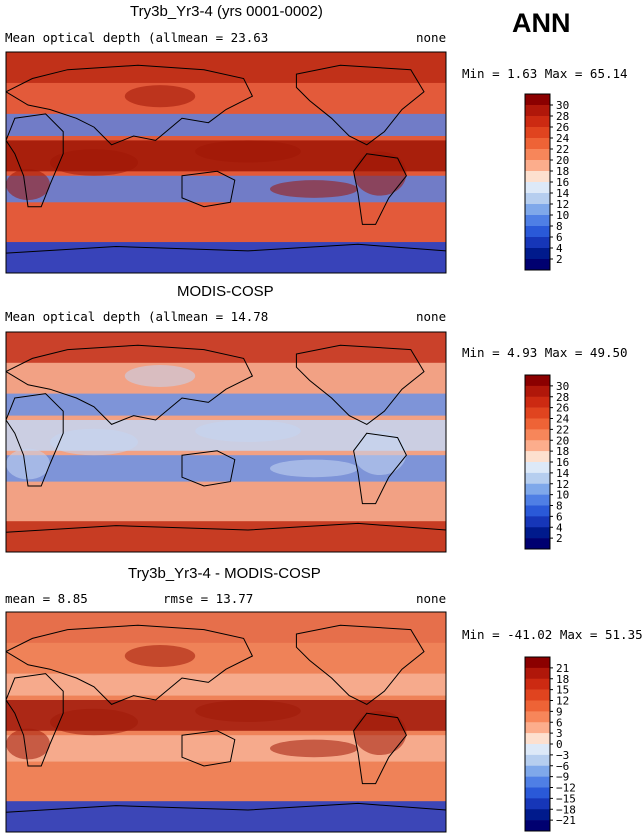 Image resolution: width=643 pixels, height=839 pixels. What do you see at coordinates (566, 788) in the screenshot?
I see `colorbar-tick-label: −12` at bounding box center [566, 788].